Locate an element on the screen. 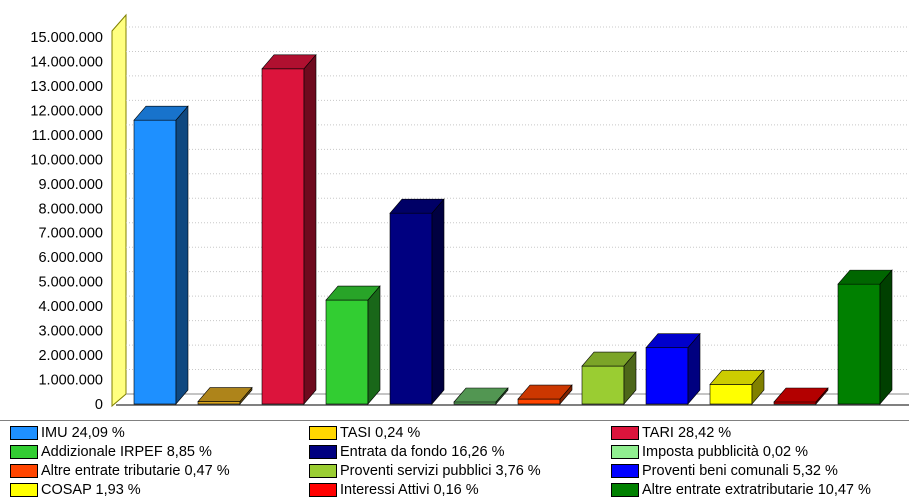 This screenshot has width=909, height=499. legend-item: COSAP 1,93 % is located at coordinates (75, 490).